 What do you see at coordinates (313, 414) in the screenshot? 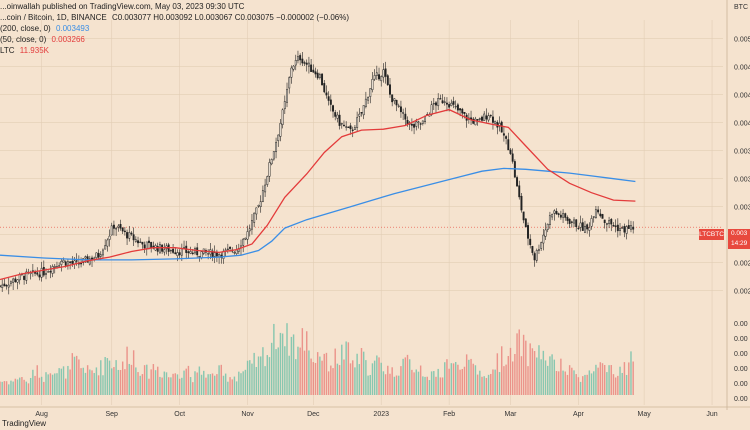
I see `x-tick-label: Dec` at bounding box center [313, 414].